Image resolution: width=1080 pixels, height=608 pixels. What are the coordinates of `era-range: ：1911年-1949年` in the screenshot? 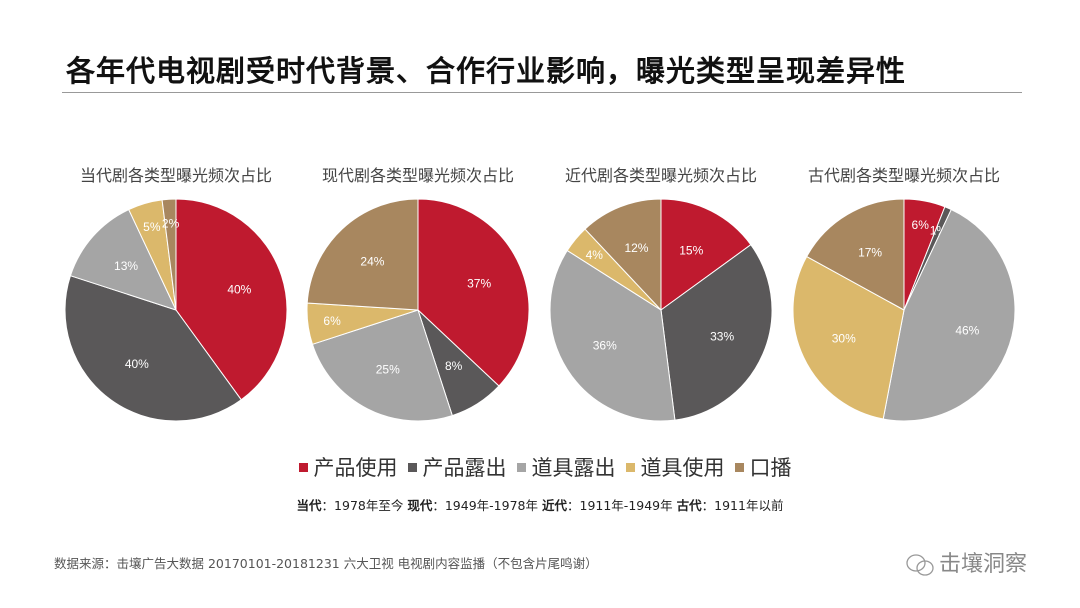 It's located at (620, 505).